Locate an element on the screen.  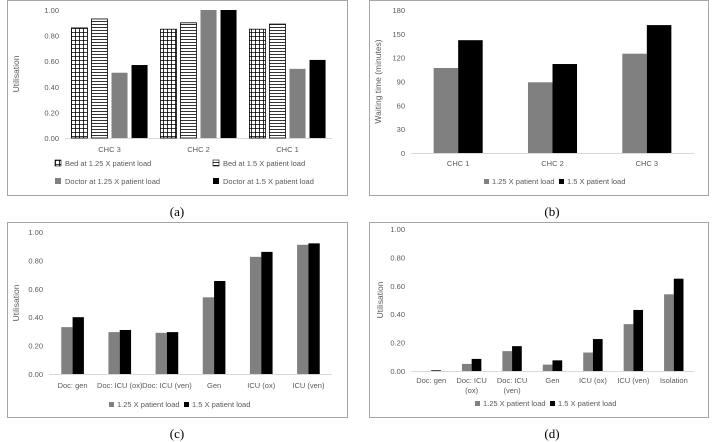
x-tick-label: (ven) is located at coordinates (513, 390).